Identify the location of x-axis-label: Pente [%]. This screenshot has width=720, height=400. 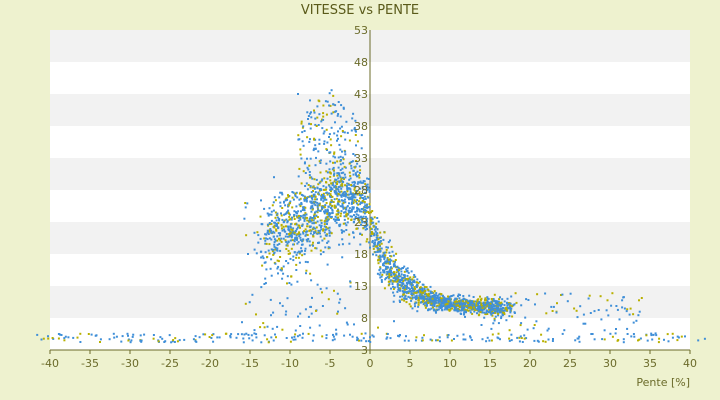
(663, 382).